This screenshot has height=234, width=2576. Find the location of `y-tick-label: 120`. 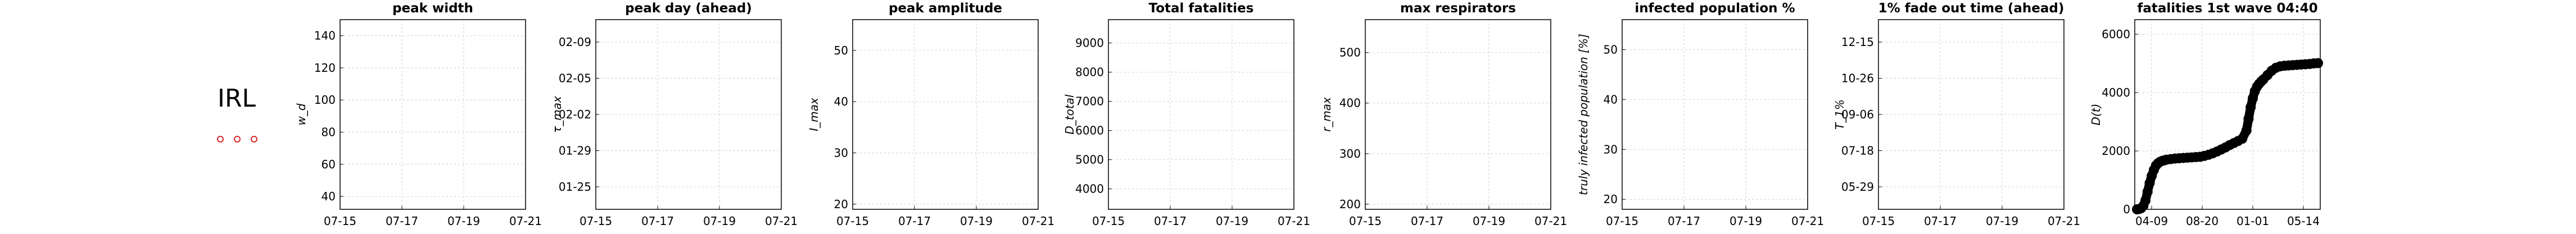

y-tick-label: 120 is located at coordinates (325, 68).